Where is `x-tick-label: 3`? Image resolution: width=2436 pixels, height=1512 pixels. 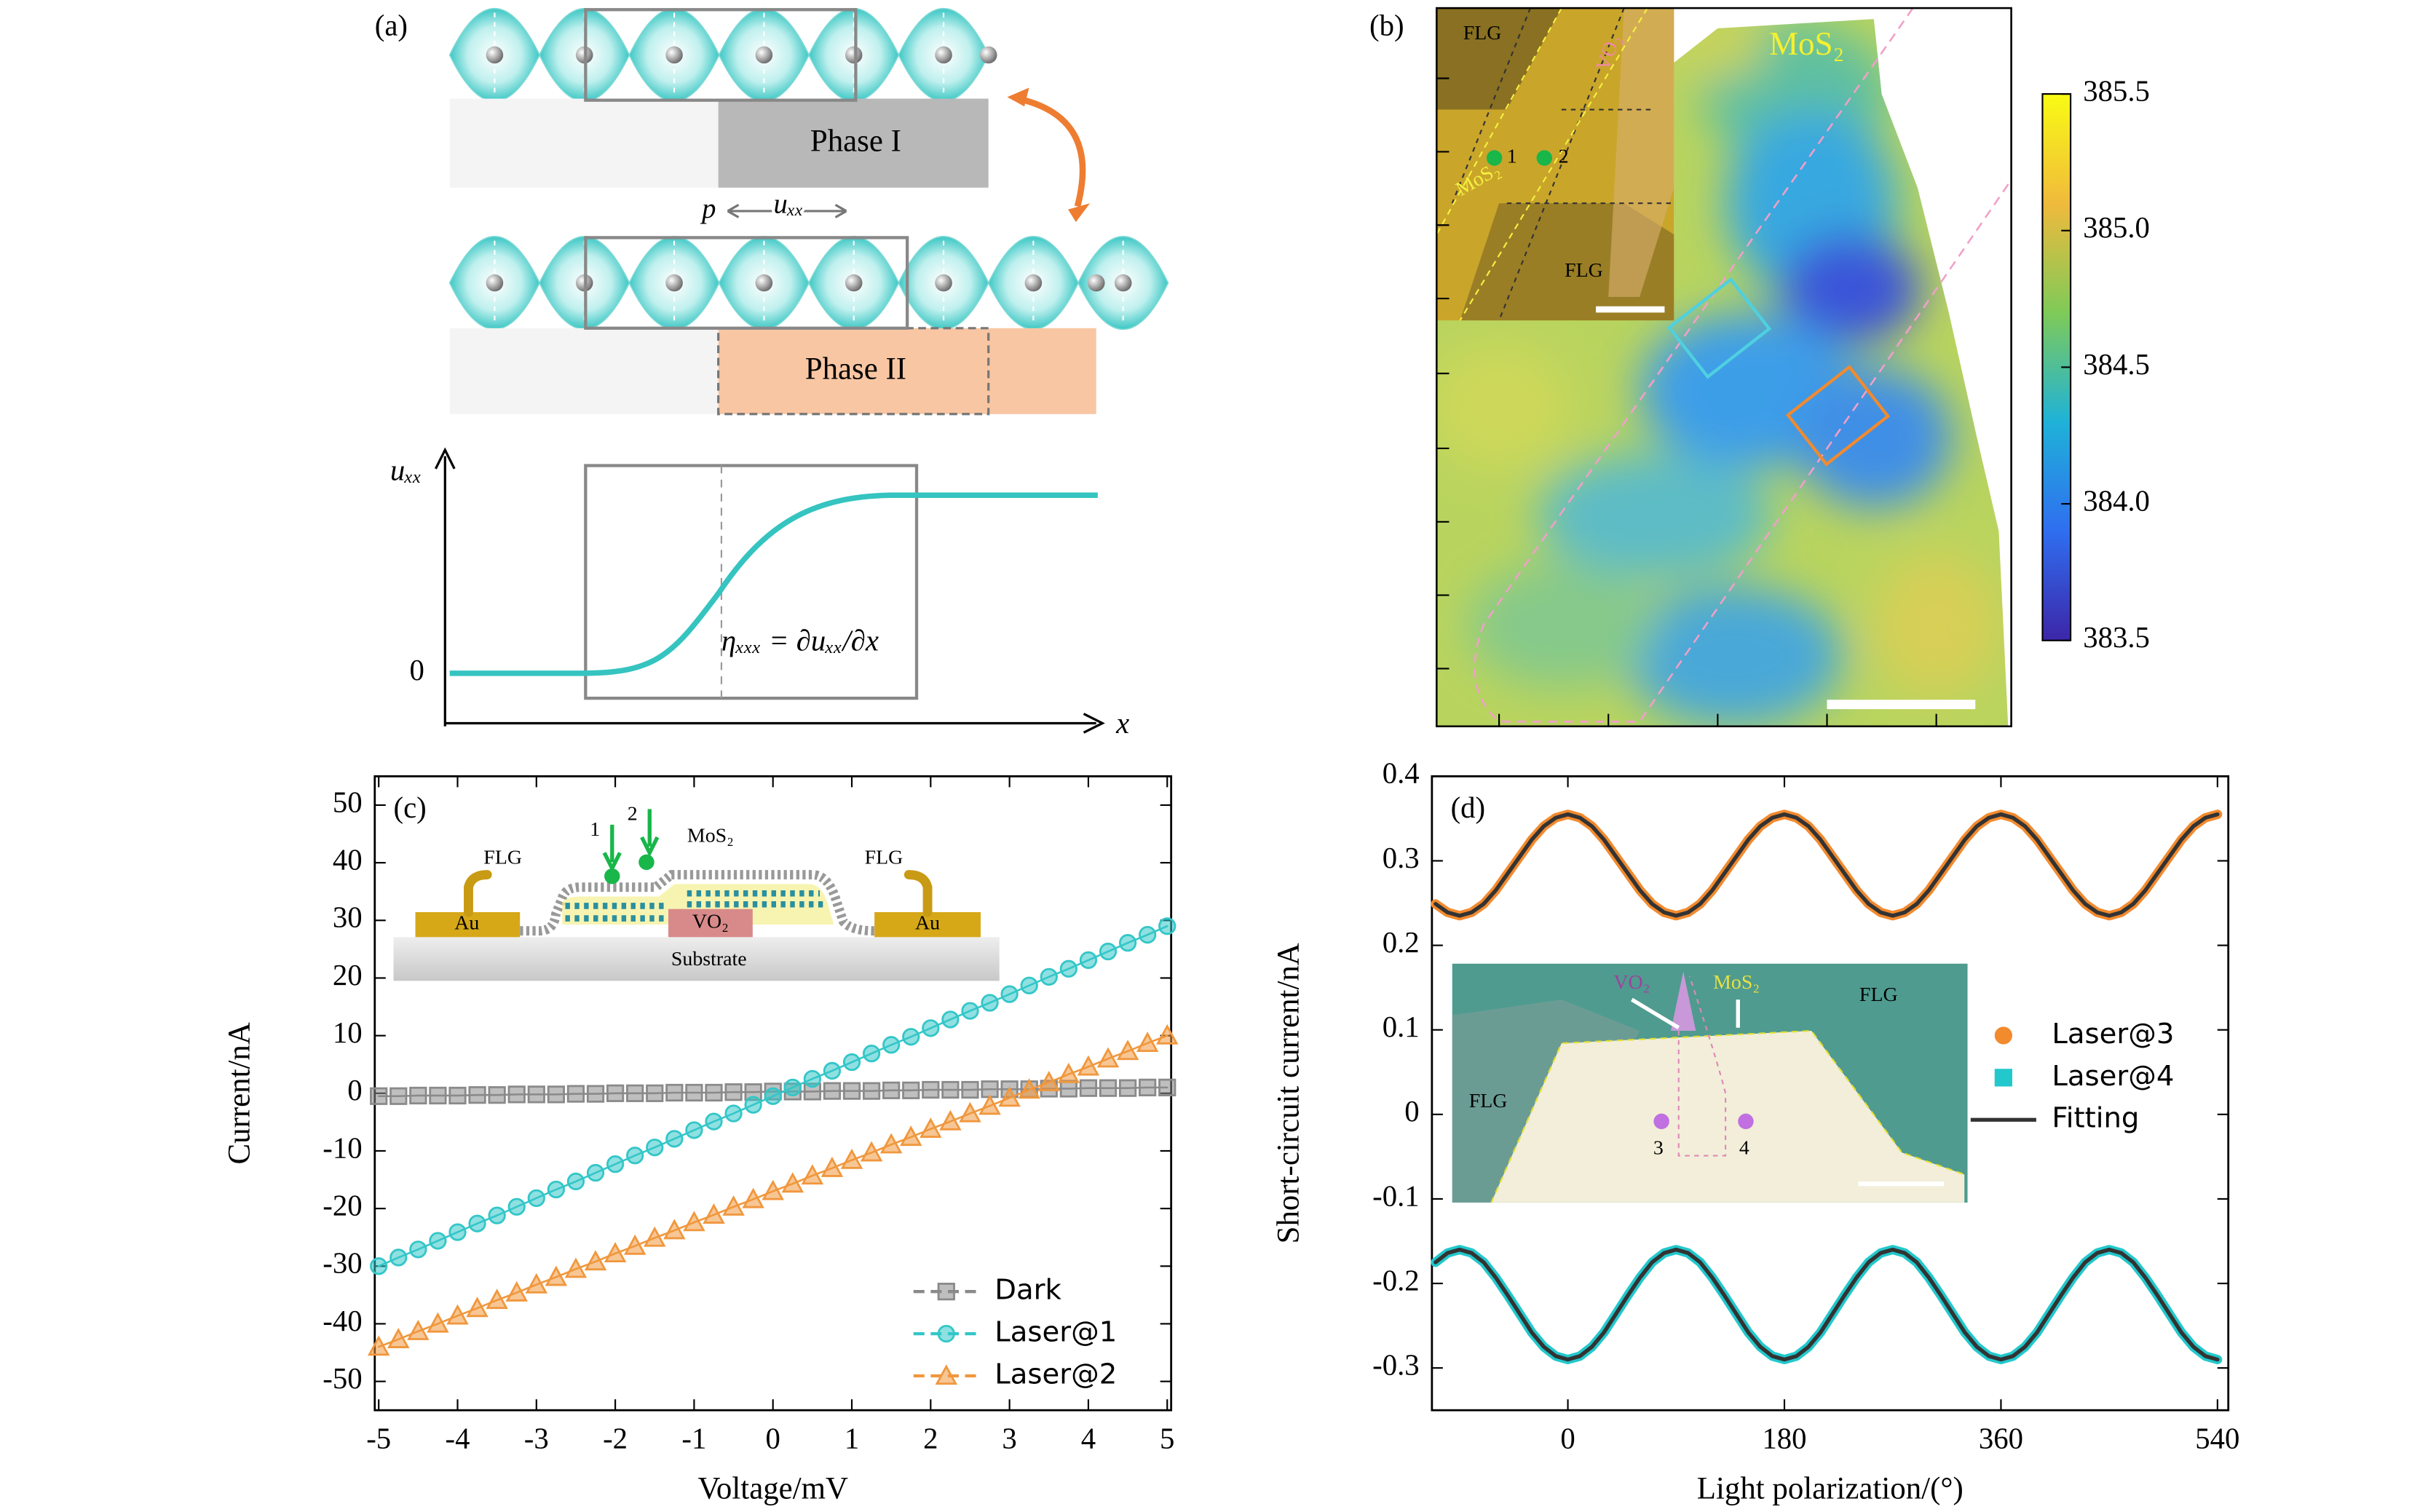 x-tick-label: 3 is located at coordinates (1009, 1438).